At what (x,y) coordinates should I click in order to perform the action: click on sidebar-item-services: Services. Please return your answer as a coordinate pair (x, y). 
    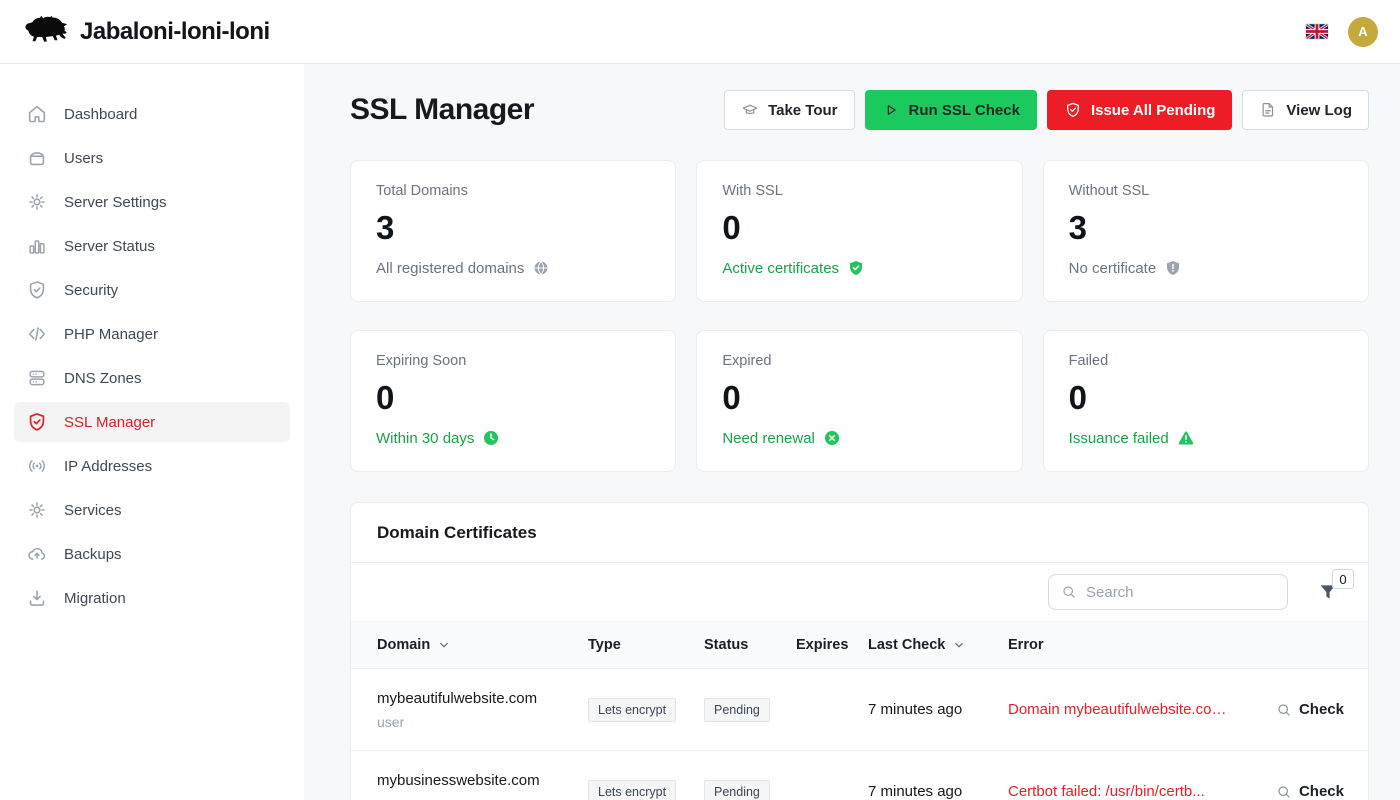
    Looking at the image, I should click on (152, 510).